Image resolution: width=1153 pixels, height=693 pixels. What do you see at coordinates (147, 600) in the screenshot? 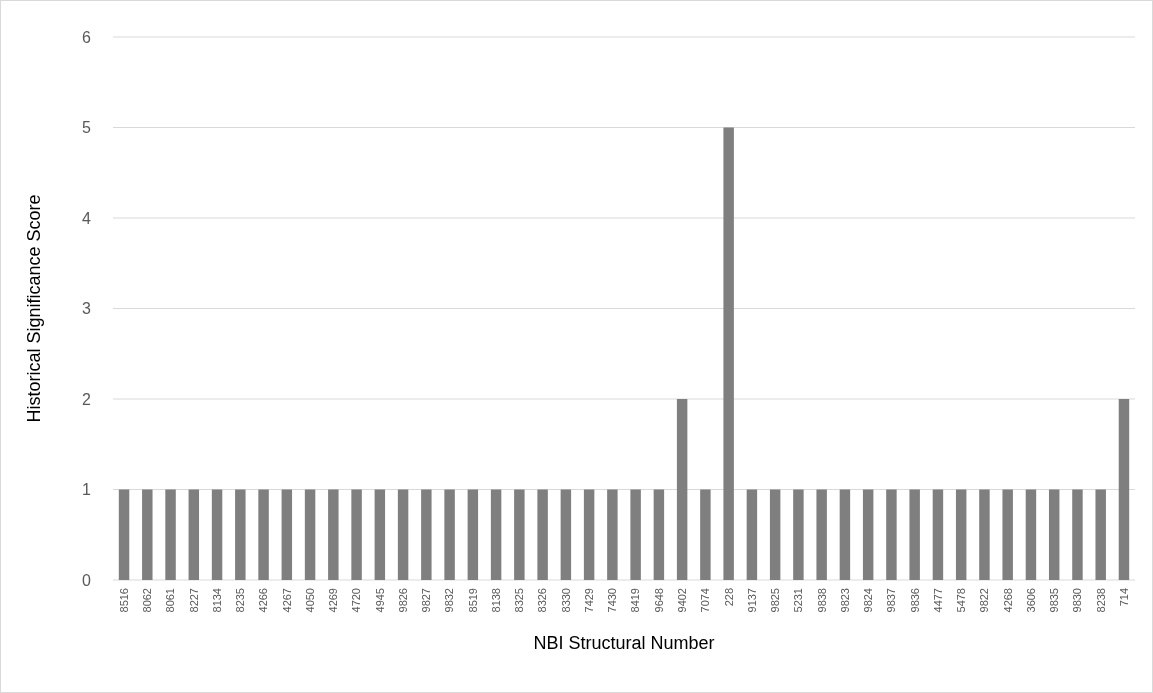
I see `x-tick-label: 8062` at bounding box center [147, 600].